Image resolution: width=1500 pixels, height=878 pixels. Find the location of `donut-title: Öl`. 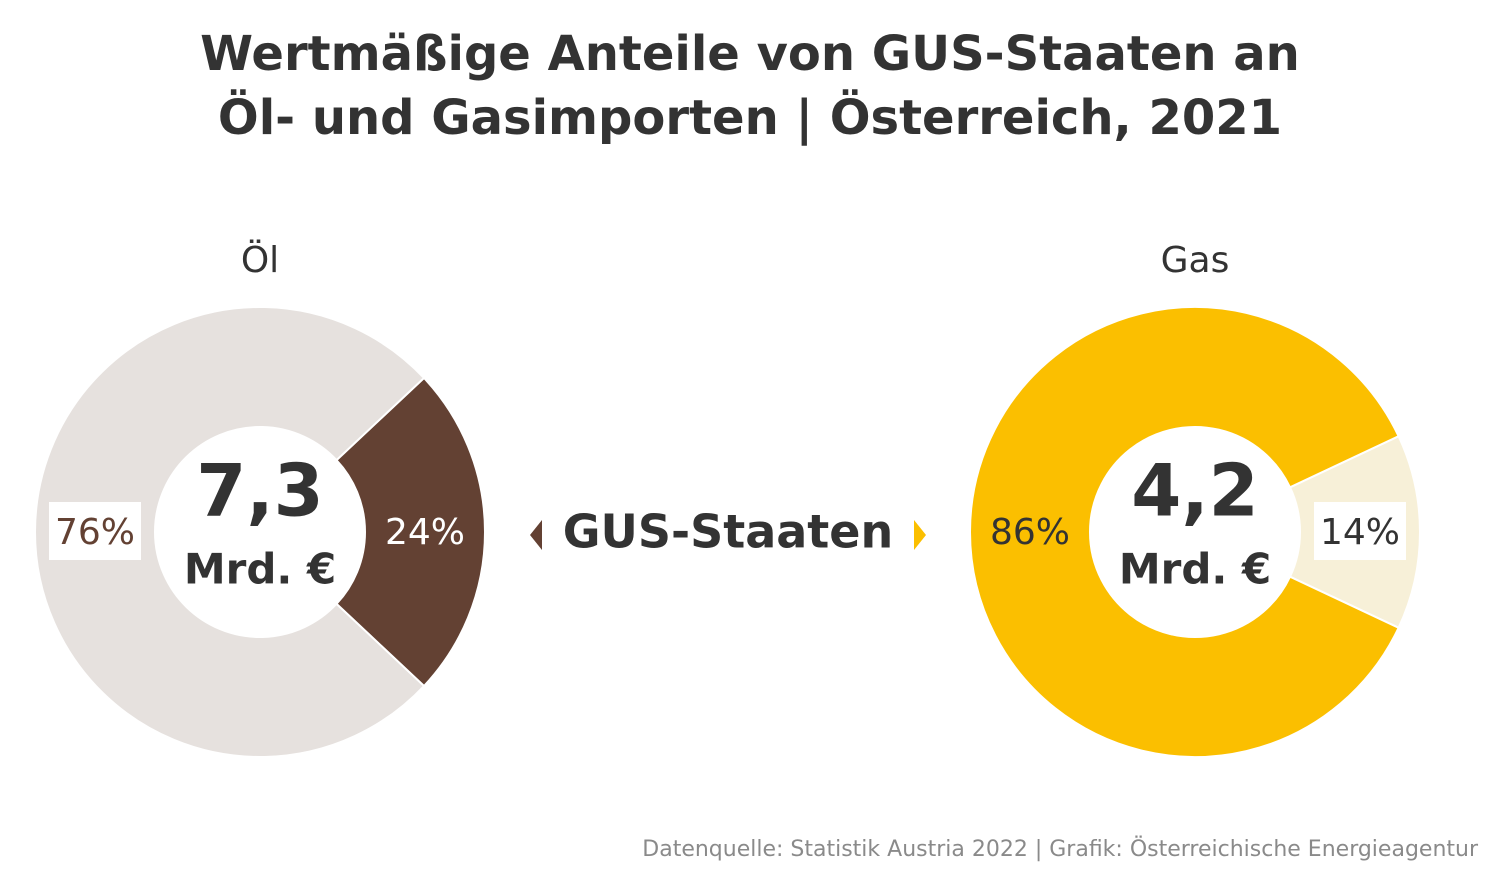

donut-title: Öl is located at coordinates (260, 260).